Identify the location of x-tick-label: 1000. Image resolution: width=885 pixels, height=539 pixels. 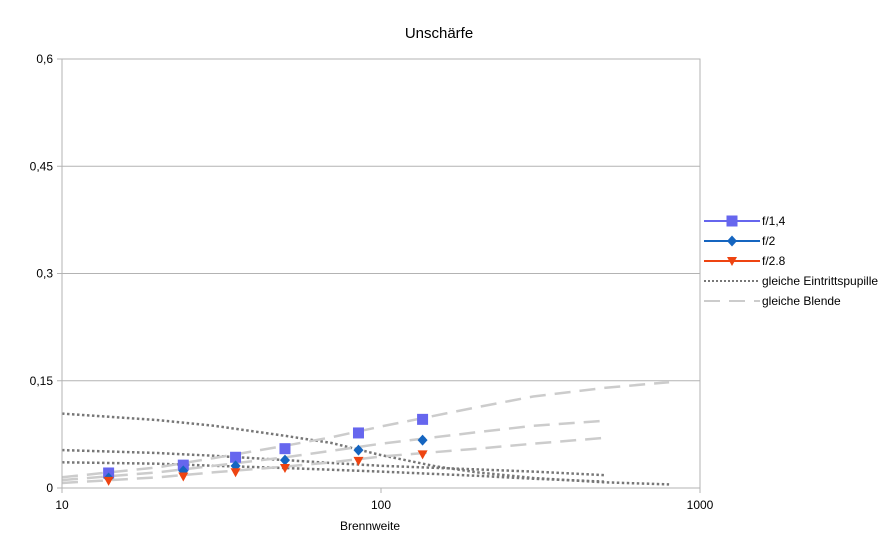
(700, 505).